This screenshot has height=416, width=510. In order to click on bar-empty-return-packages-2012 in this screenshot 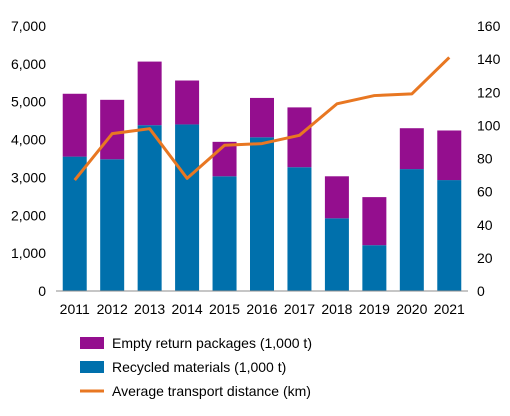, I will do `click(112, 129)`.